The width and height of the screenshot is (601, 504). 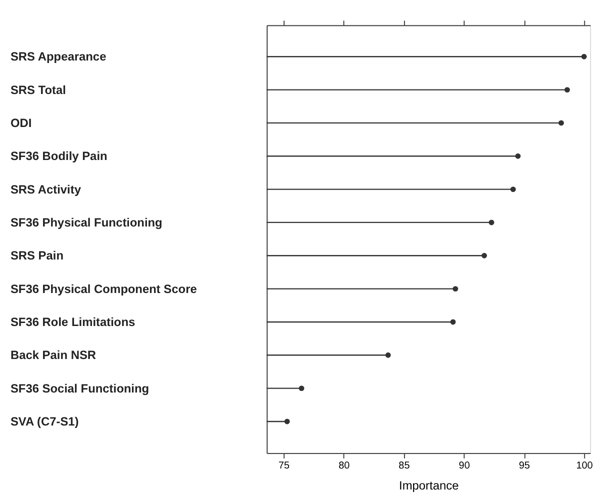 What do you see at coordinates (524, 466) in the screenshot?
I see `x-tick-label: 95` at bounding box center [524, 466].